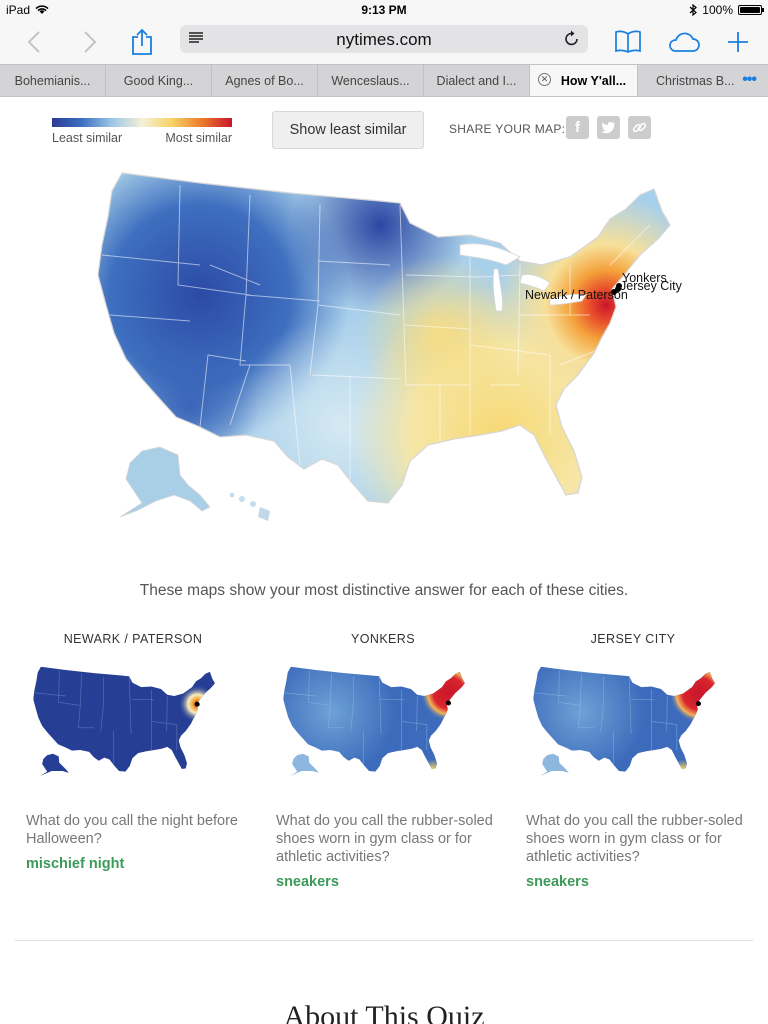 The height and width of the screenshot is (1024, 768). I want to click on legend-gradient, so click(142, 122).